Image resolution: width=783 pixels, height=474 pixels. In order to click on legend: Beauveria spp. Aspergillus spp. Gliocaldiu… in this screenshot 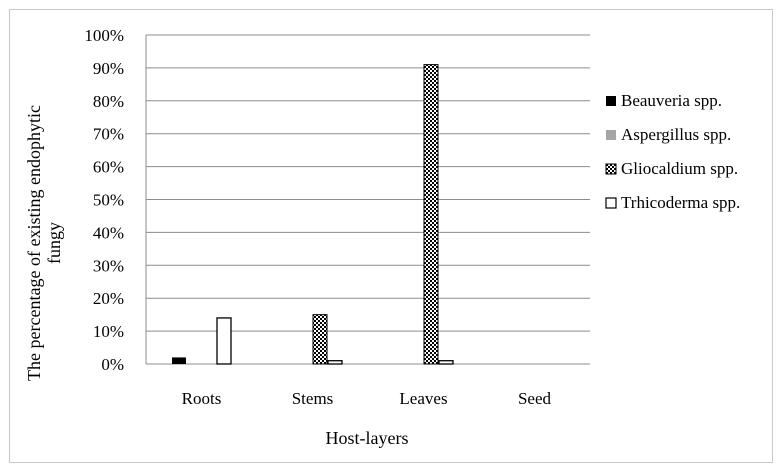, I will do `click(672, 151)`.